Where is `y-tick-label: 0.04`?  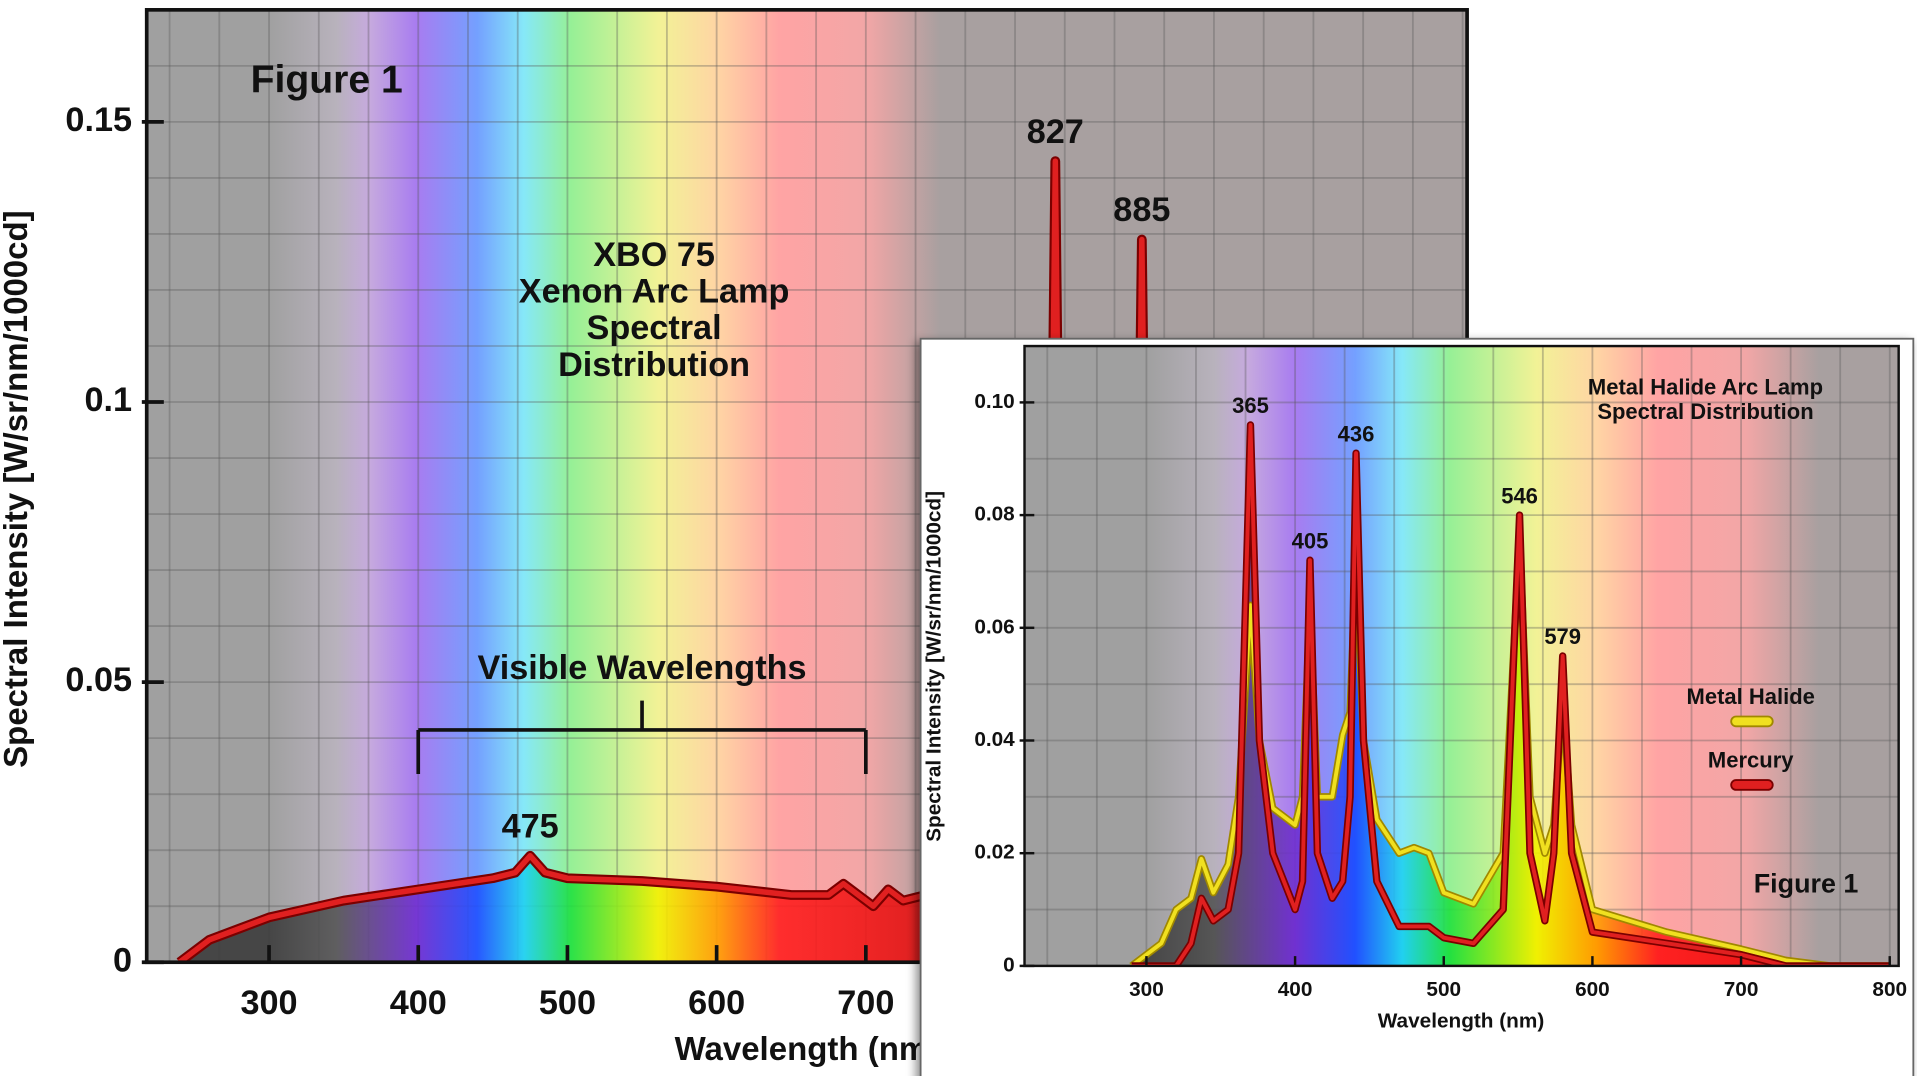 y-tick-label: 0.04 is located at coordinates (994, 739).